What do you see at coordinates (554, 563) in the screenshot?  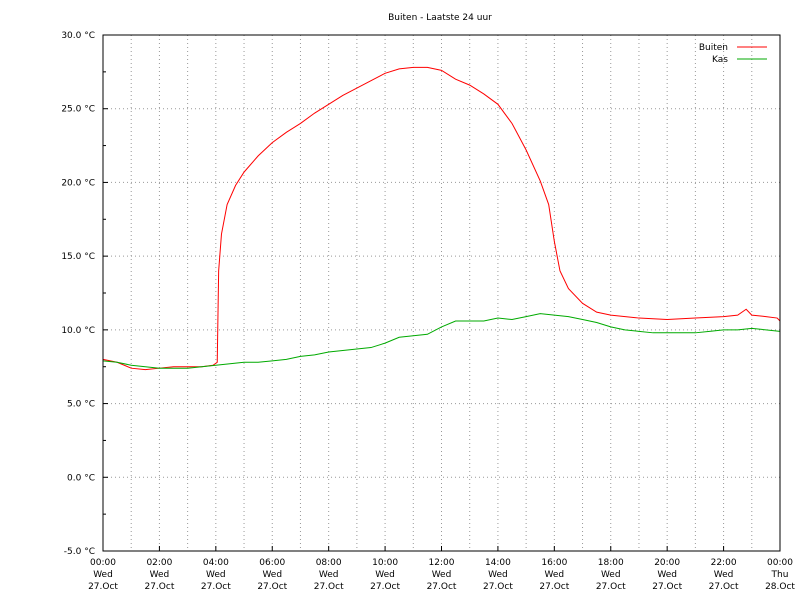 I see `x-tick-time-label: 16:00` at bounding box center [554, 563].